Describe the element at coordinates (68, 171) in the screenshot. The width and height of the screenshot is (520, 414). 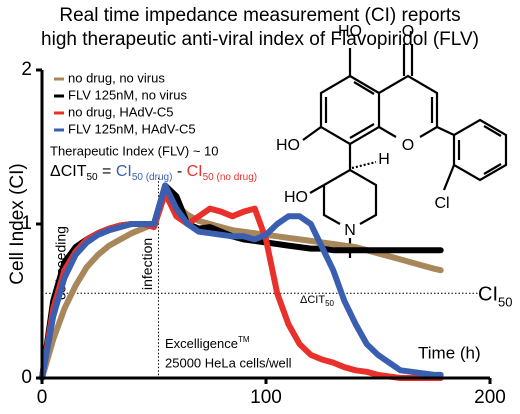
I see `formula-part: ΔCIT` at that location.